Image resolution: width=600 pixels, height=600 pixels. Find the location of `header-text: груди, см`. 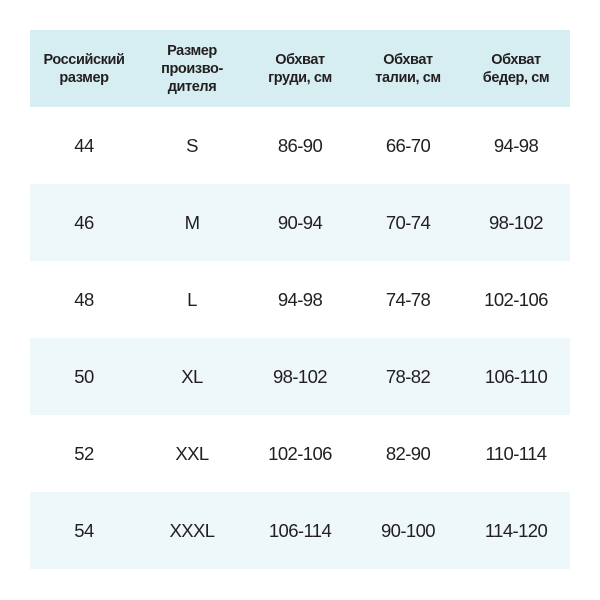

header-text: груди, см is located at coordinates (300, 77).